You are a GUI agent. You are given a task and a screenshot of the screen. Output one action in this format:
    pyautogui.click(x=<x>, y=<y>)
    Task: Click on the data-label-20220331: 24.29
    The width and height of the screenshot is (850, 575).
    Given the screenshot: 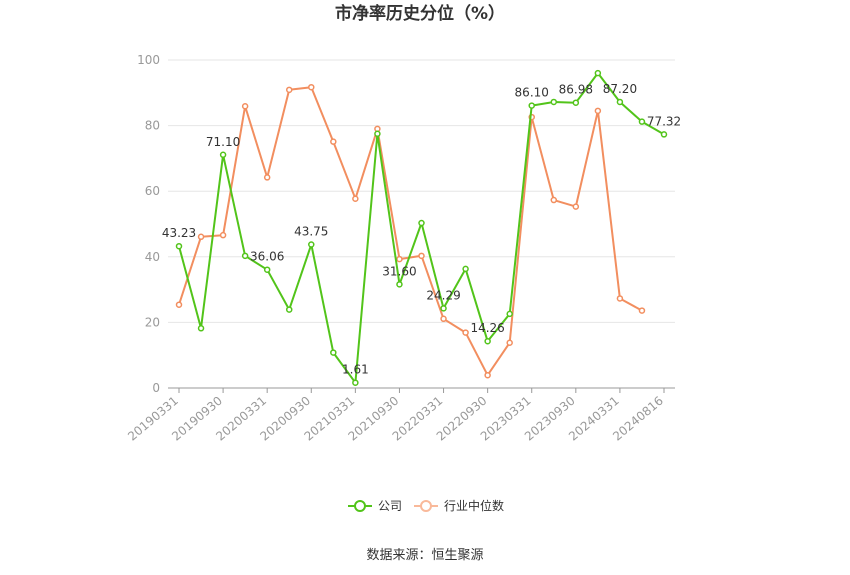 What is the action you would take?
    pyautogui.click(x=443, y=295)
    